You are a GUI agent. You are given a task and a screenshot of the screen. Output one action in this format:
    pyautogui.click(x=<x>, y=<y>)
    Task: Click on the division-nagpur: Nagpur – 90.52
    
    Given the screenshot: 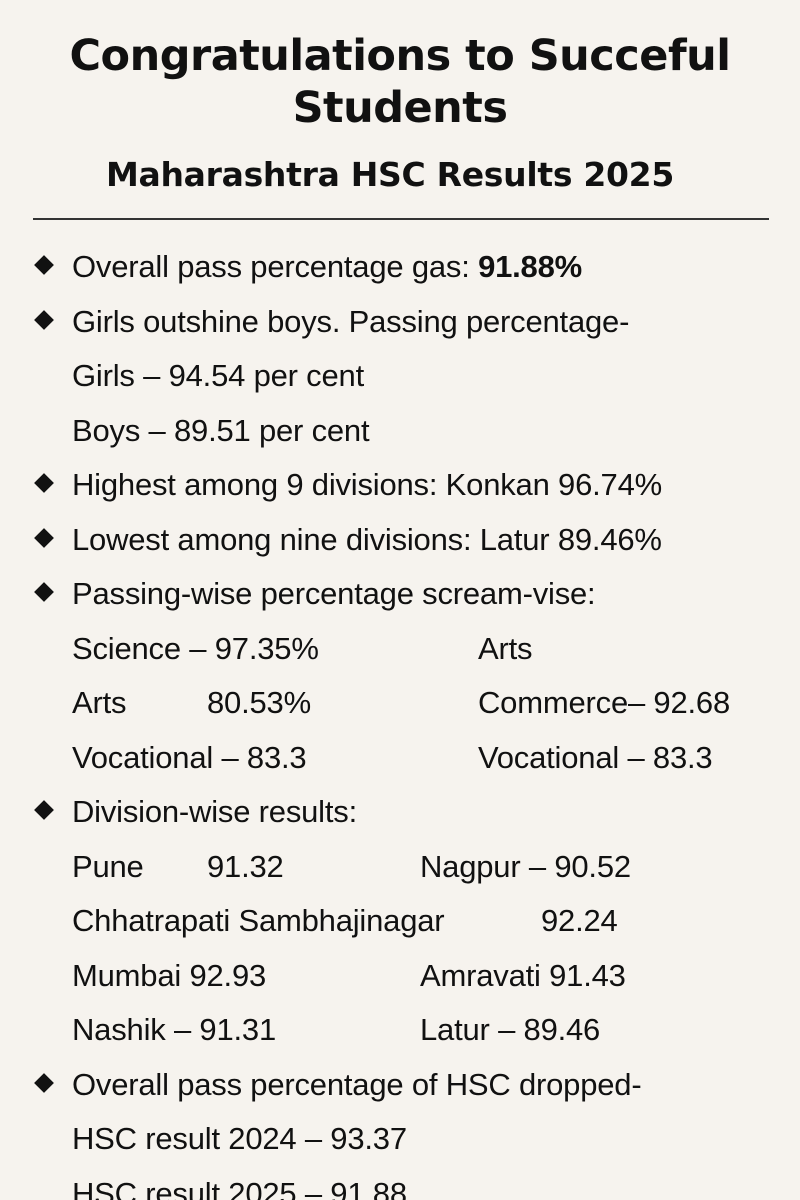 What is the action you would take?
    pyautogui.click(x=525, y=866)
    